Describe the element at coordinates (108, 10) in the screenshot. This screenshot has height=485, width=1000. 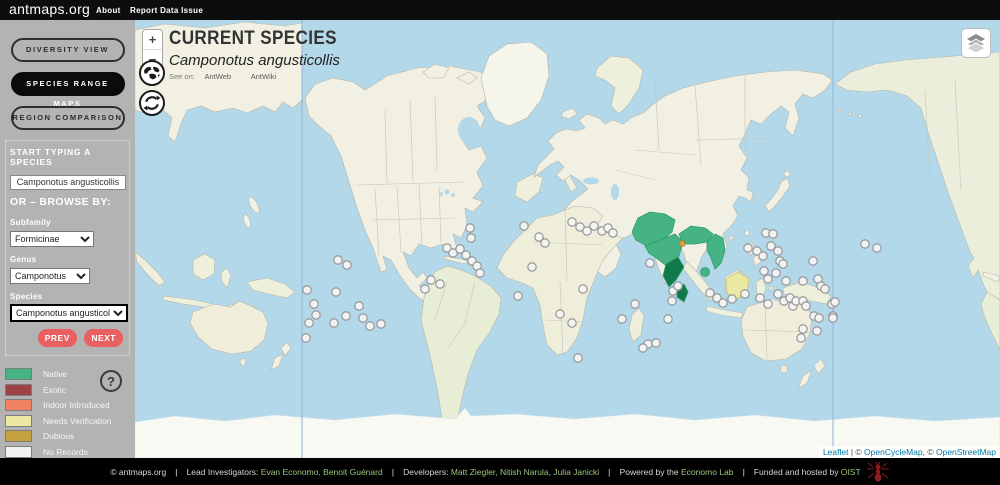
I see `nav-link-about: About` at that location.